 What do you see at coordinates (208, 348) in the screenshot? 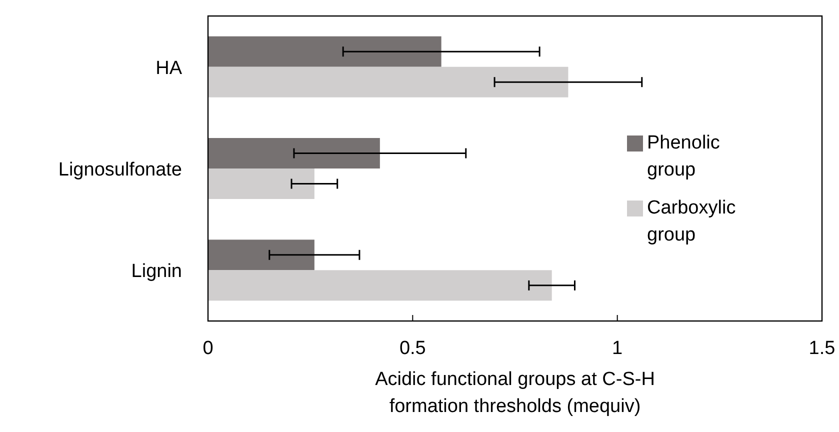
I see `x-tick-label: 0` at bounding box center [208, 348].